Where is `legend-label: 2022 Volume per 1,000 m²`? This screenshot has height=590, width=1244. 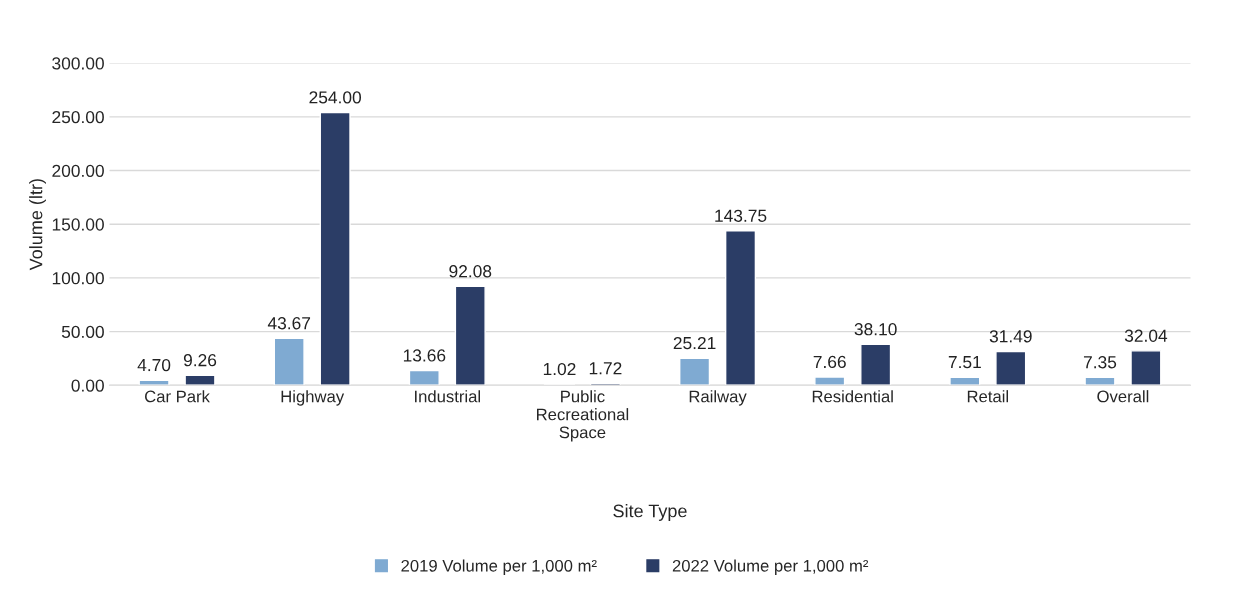 legend-label: 2022 Volume per 1,000 m² is located at coordinates (770, 567).